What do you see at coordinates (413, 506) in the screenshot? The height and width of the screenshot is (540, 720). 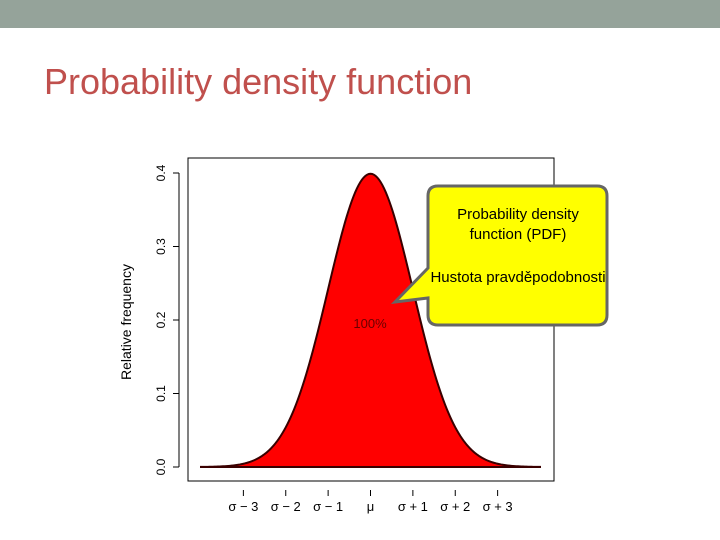 I see `x-tick-label: σ + 1` at bounding box center [413, 506].